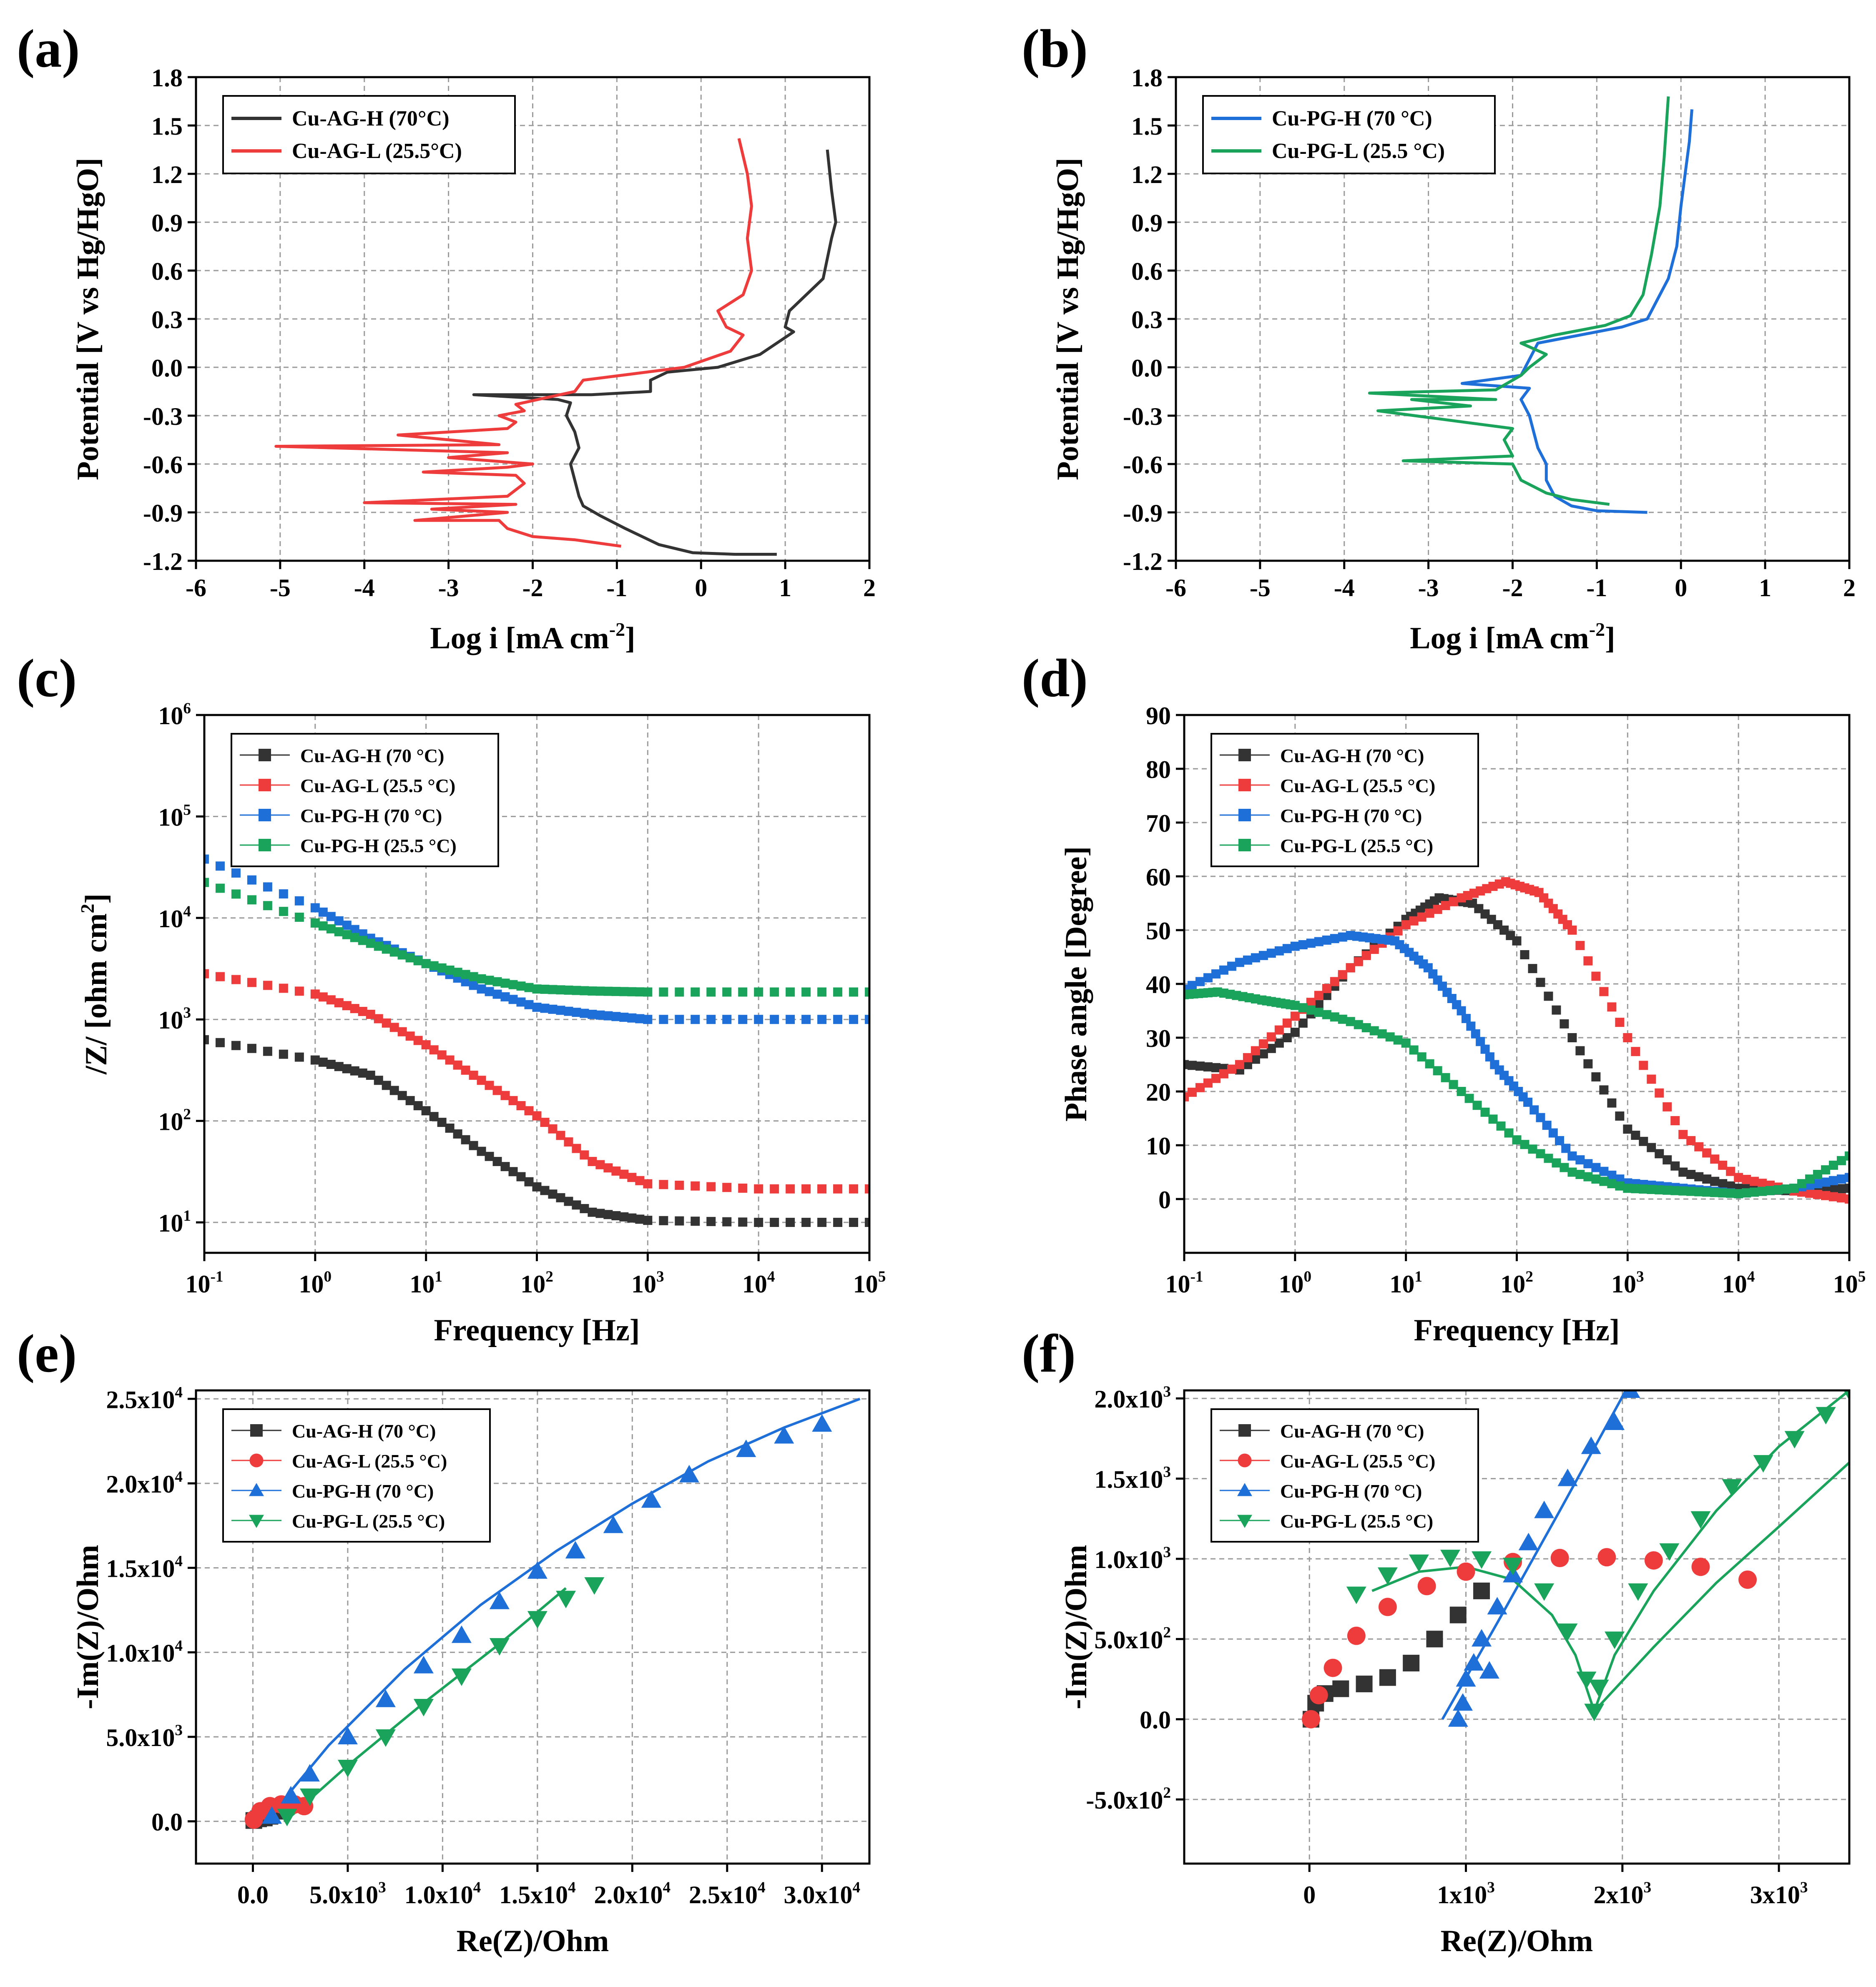 The image size is (1876, 1987). Describe the element at coordinates (617, 629) in the screenshot. I see `x-axis-title-sup: -2` at that location.